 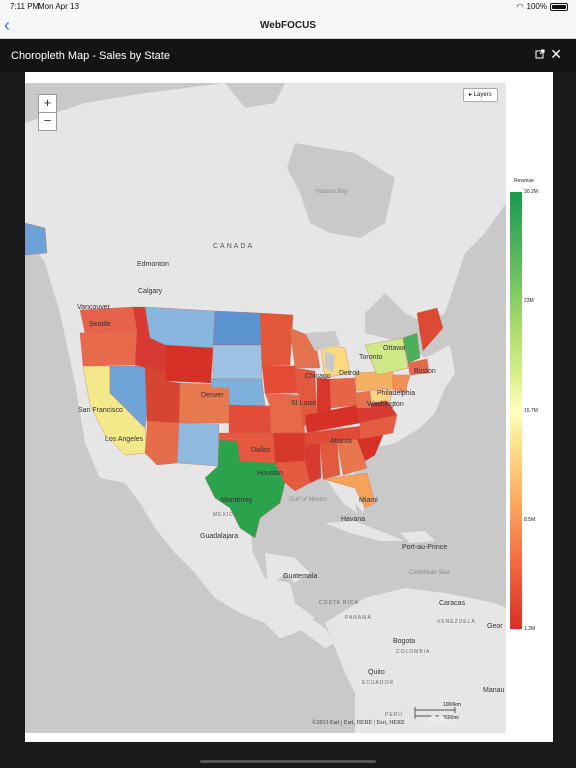 What do you see at coordinates (288, 55) in the screenshot?
I see `modal-header: Choropleth Map - Sales by State ✕` at bounding box center [288, 55].